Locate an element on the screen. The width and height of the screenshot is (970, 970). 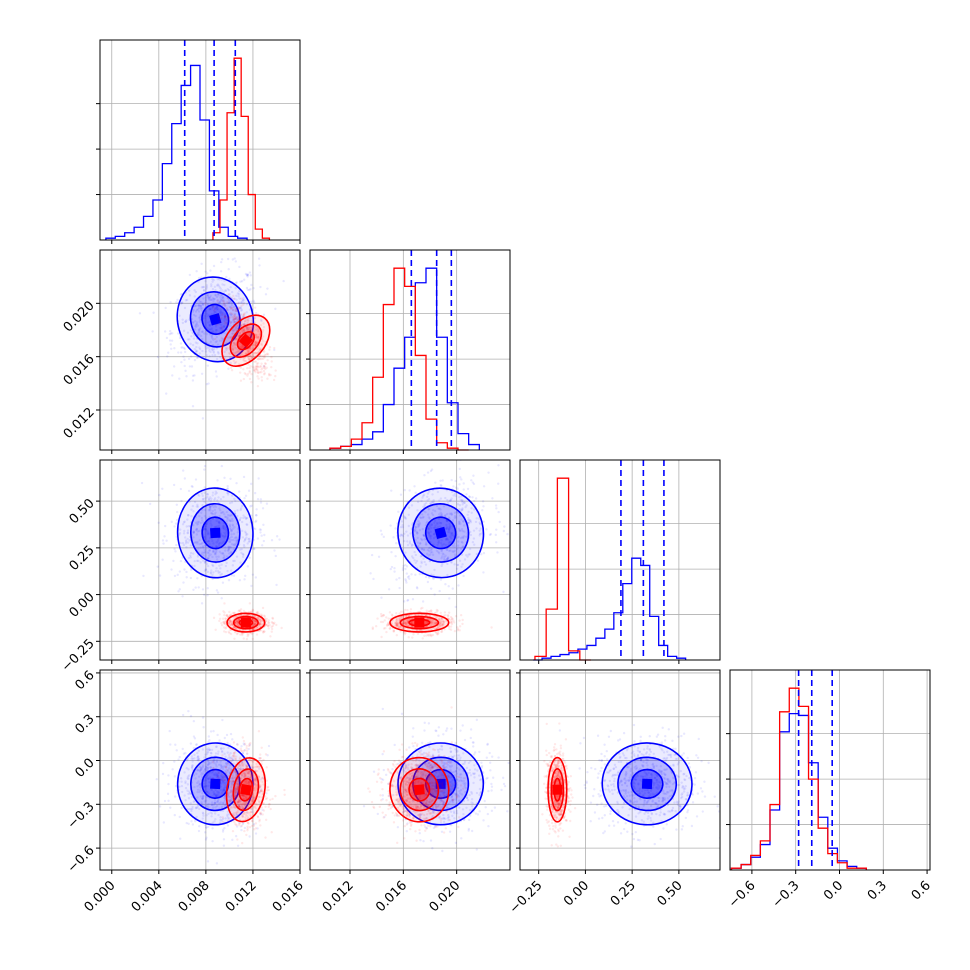
panel-background is located at coordinates (830, 770).